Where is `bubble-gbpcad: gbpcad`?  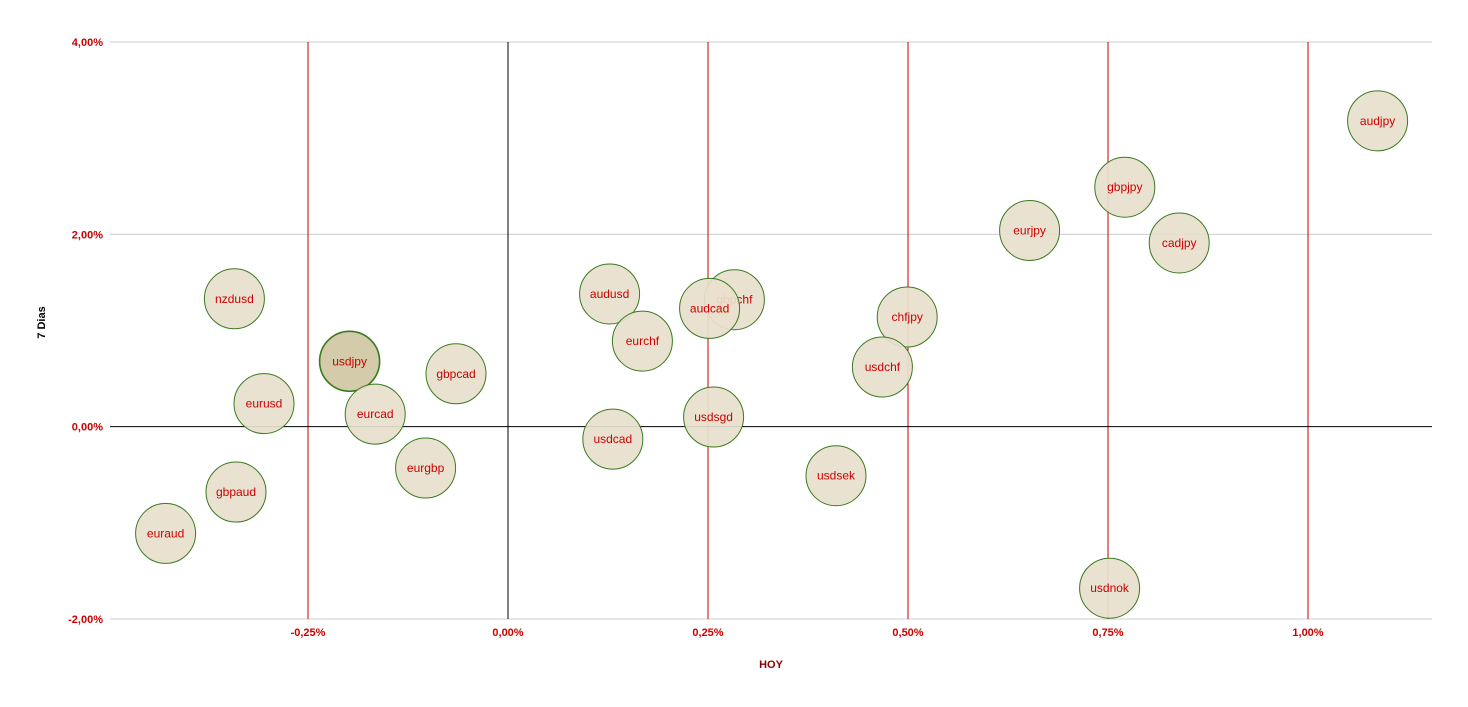
bubble-gbpcad: gbpcad is located at coordinates (456, 374).